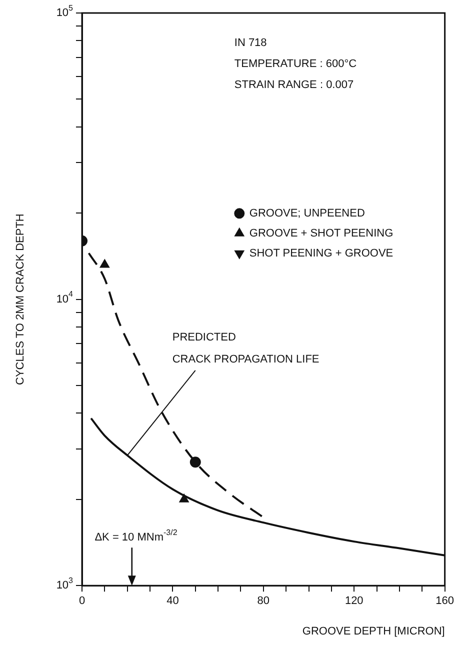  I want to click on annotation: PREDICTED CRACK PROPAGATION LIFE, so click(246, 348).